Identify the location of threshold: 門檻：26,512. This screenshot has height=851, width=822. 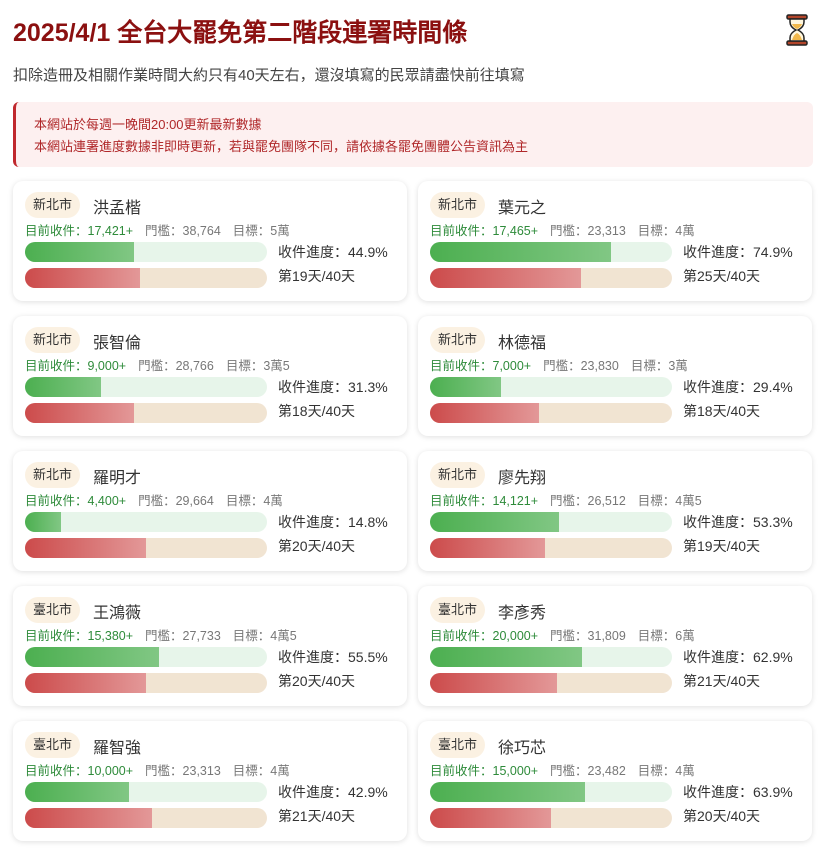
(588, 501).